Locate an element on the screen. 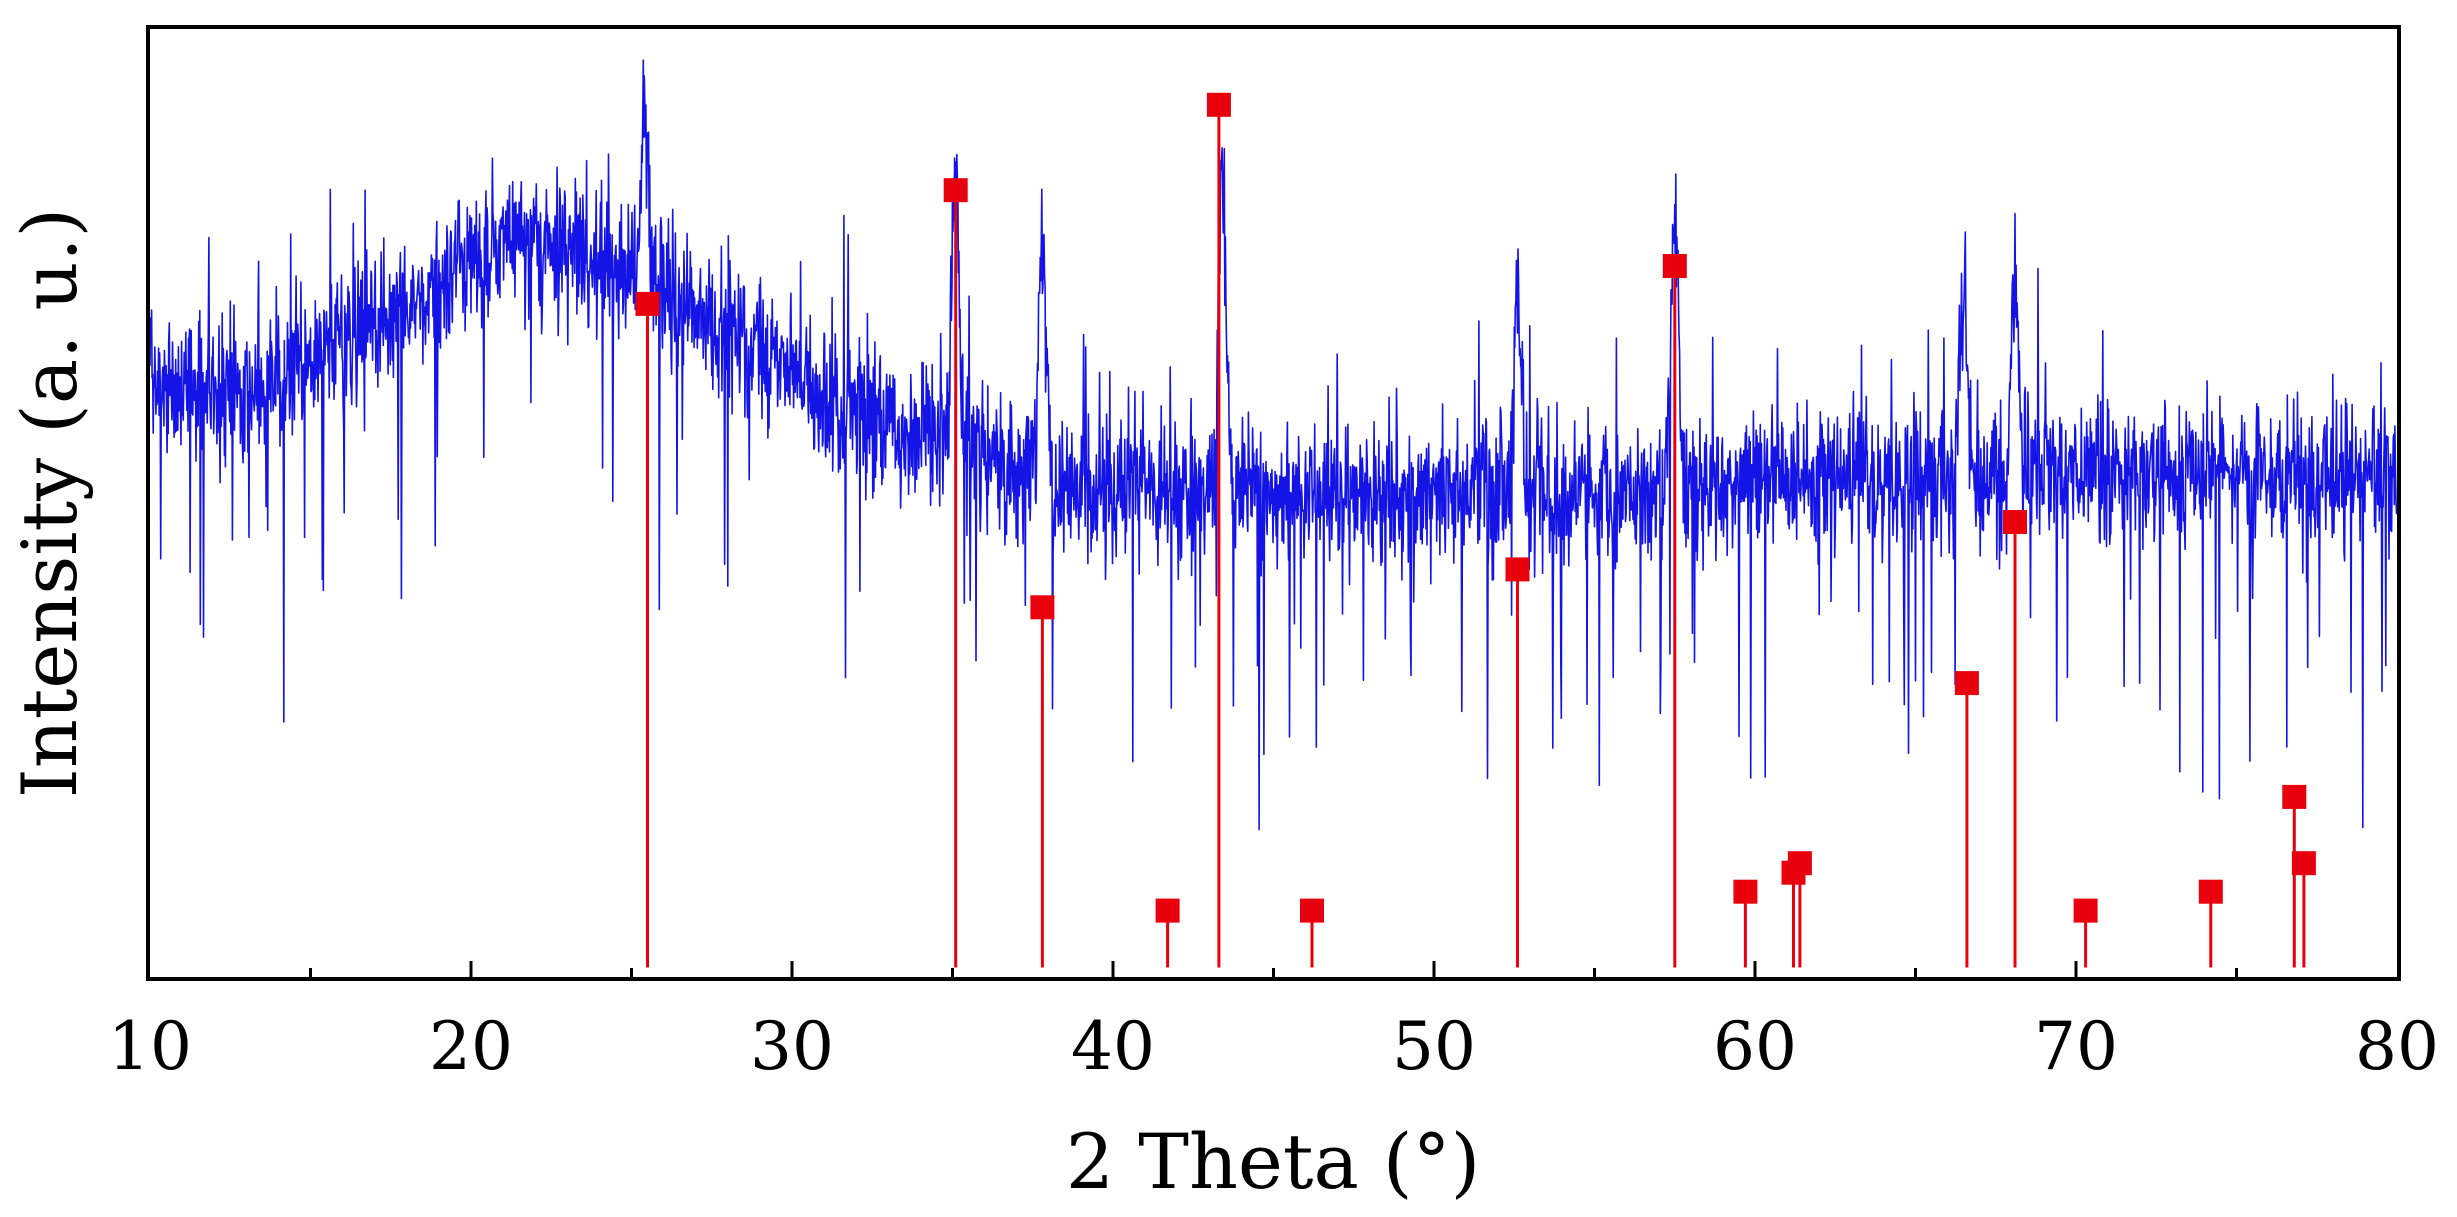 The image size is (2457, 1217). x-tick-label-80: 80 is located at coordinates (2397, 1046).